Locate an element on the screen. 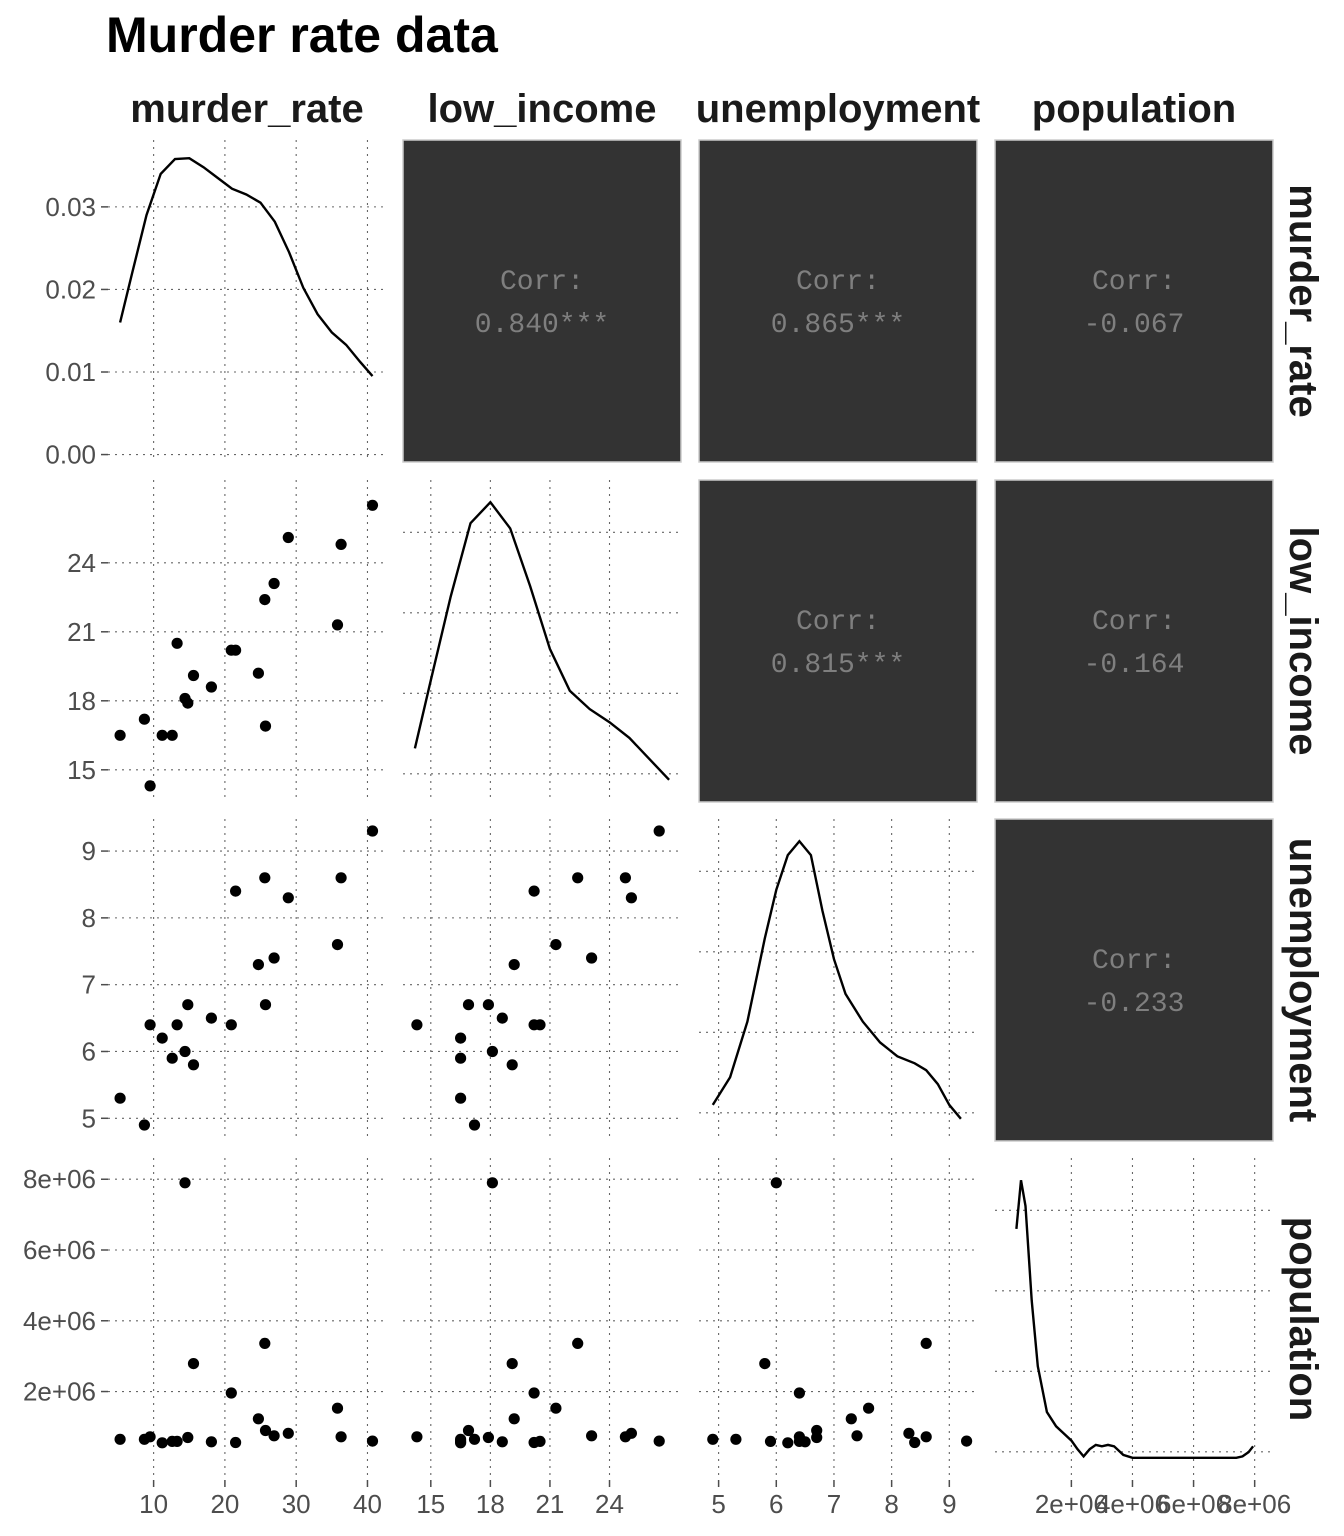 Image resolution: width=1344 pixels, height=1536 pixels. y-tick-label: 15 is located at coordinates (81, 770).